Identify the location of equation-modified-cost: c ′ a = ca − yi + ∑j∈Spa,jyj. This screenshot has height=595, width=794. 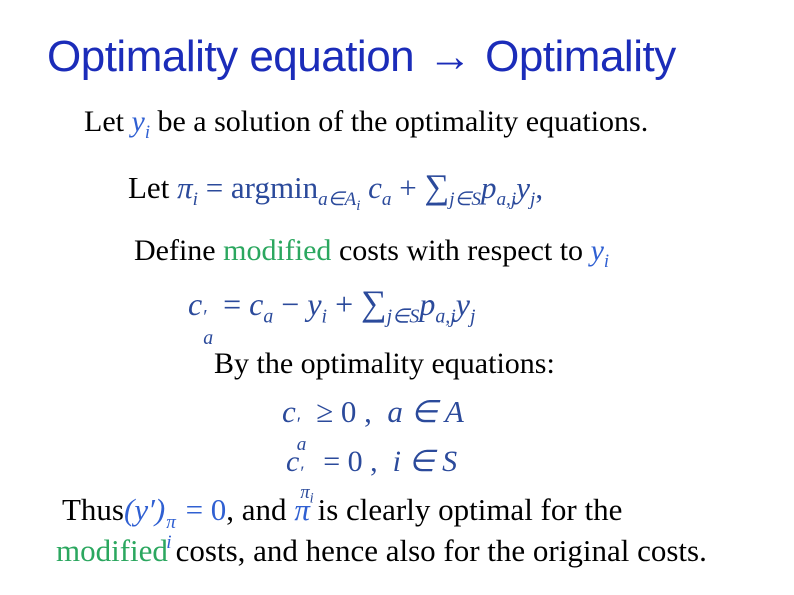
(331, 315).